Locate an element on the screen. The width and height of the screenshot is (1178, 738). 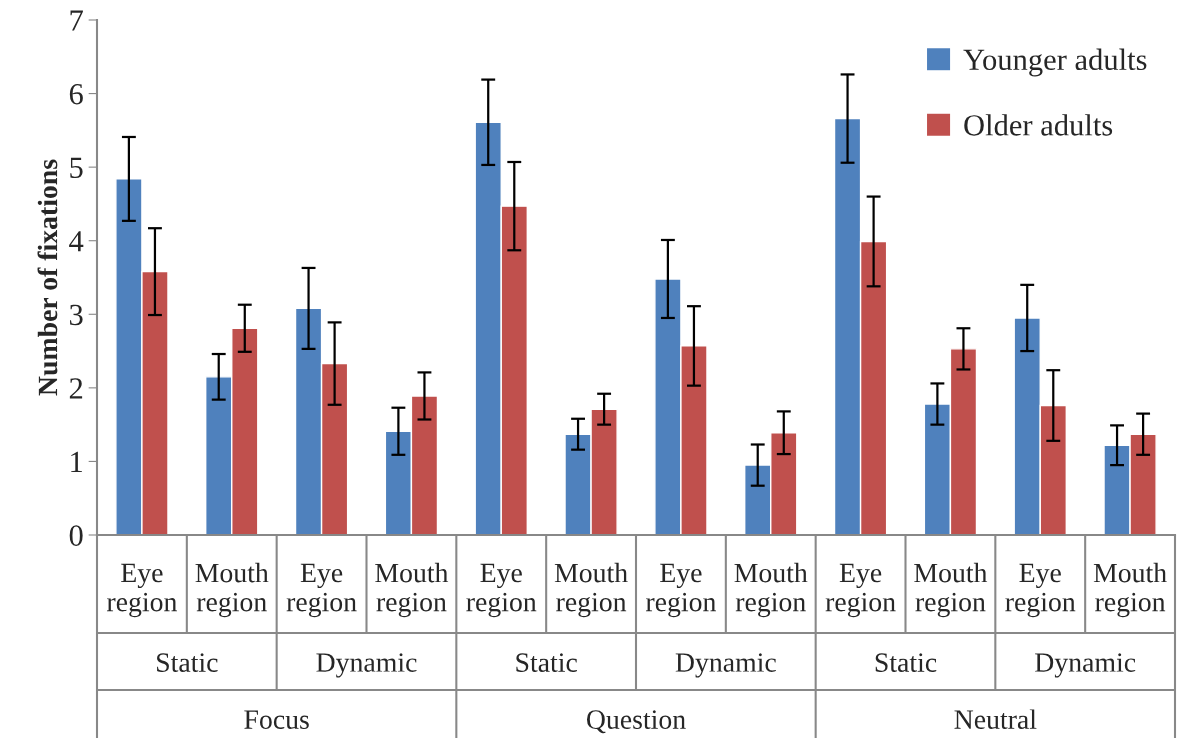
y-tick-label: 7 is located at coordinates (76, 20).